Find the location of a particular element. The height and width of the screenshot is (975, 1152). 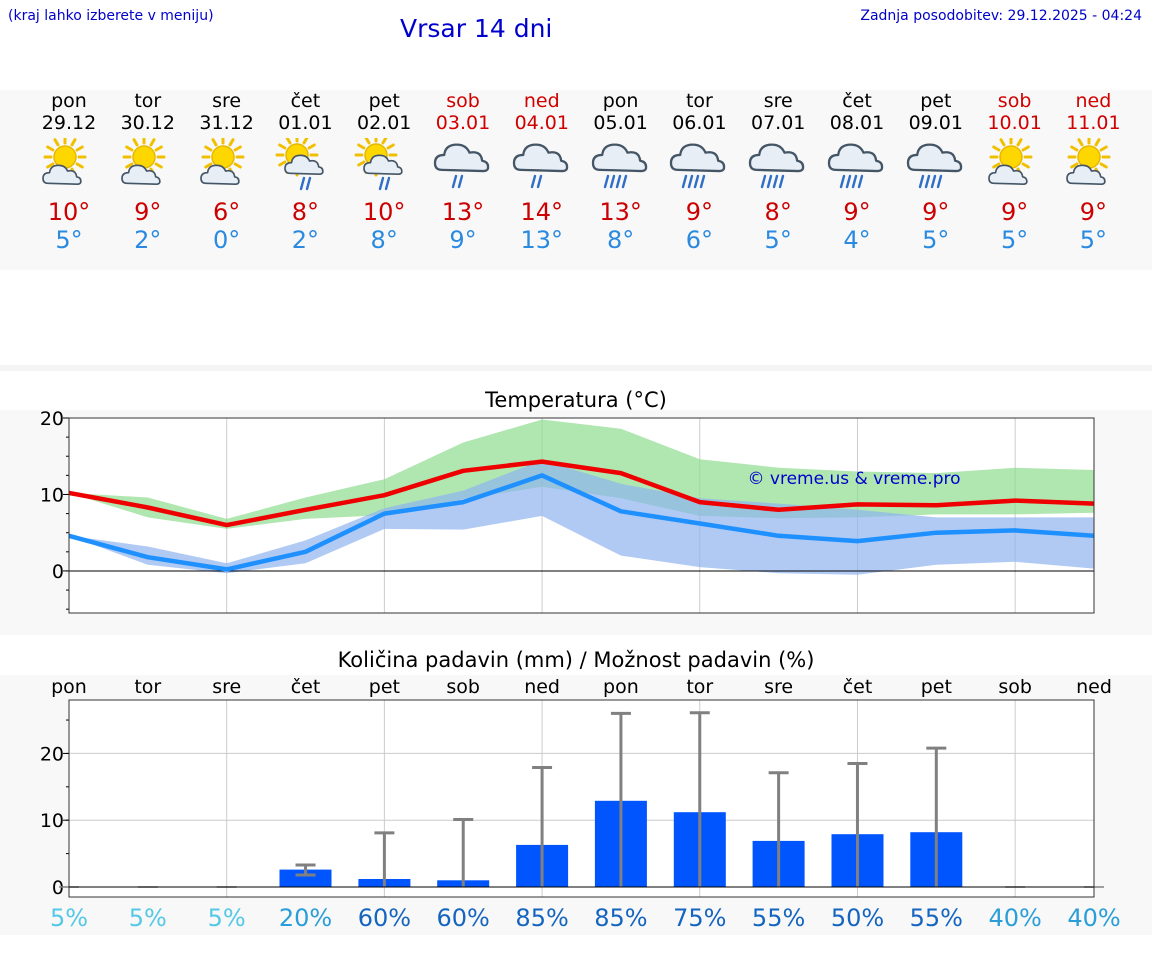

day-date: 31.12 is located at coordinates (226, 123).